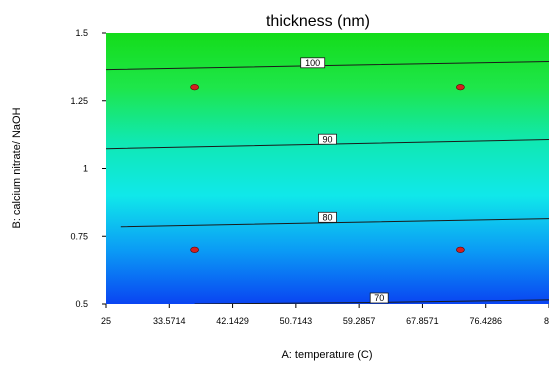 The image size is (549, 365). Describe the element at coordinates (79, 236) in the screenshot. I see `y-tick-label: 0.75` at that location.